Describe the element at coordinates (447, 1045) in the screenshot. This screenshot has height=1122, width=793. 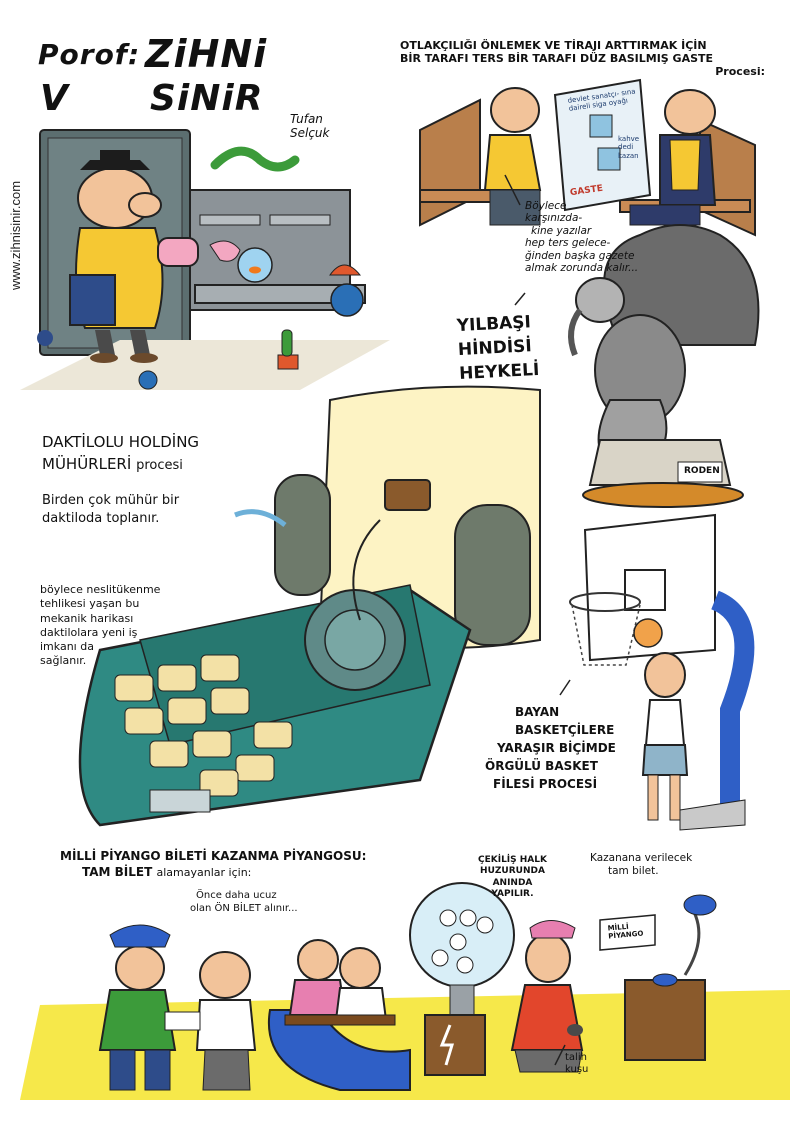
I see `lightning-mark` at that location.